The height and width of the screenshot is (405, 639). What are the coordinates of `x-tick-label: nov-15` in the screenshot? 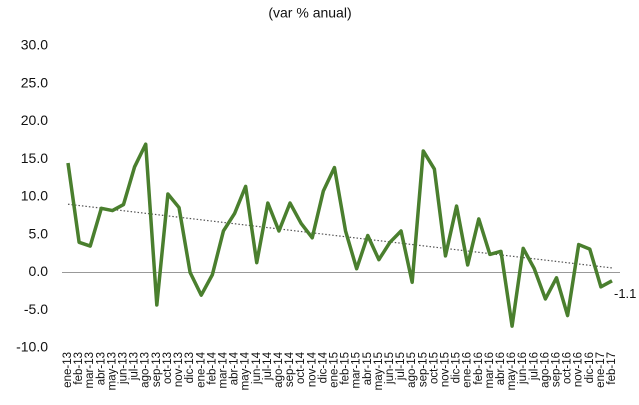 It's located at (446, 369).